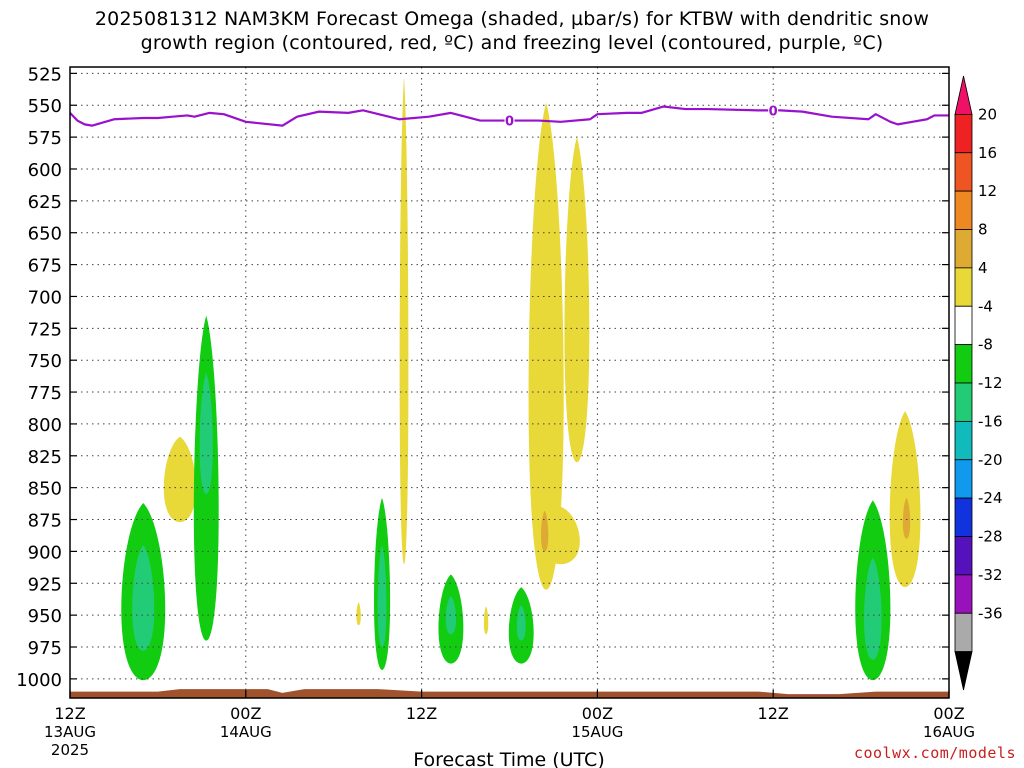 This screenshot has height=768, width=1024. Describe the element at coordinates (597, 713) in the screenshot. I see `x-tick-label-36: 00Z` at that location.